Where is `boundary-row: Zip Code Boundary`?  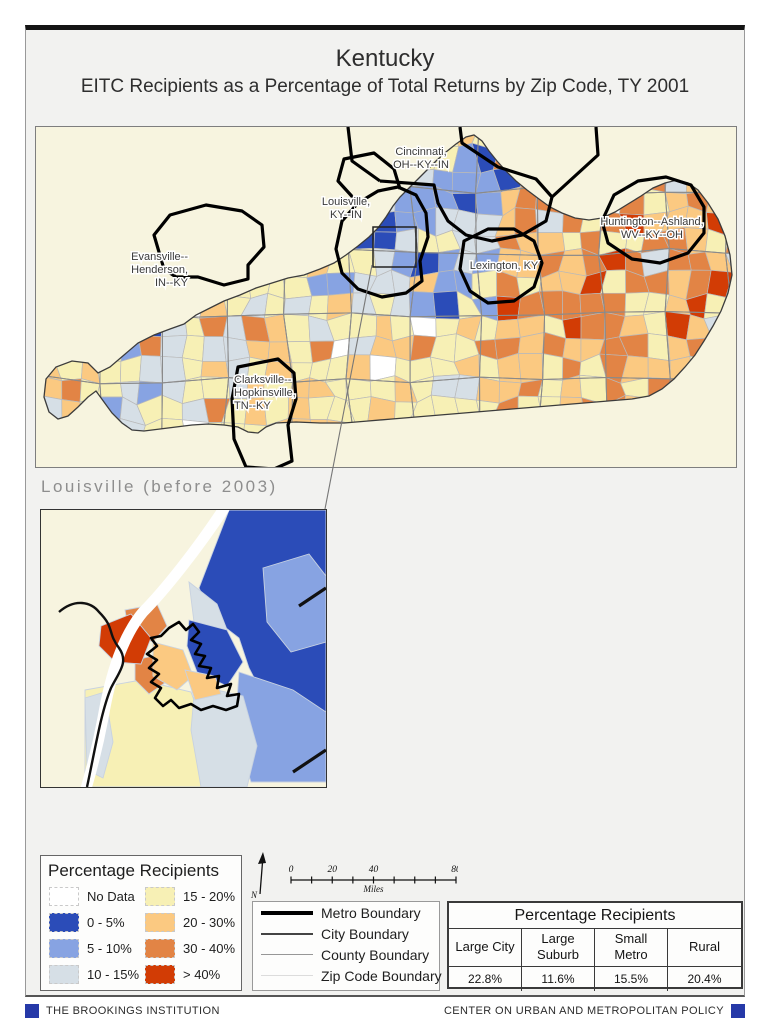
boundary-row: Zip Code Boundary is located at coordinates (347, 975).